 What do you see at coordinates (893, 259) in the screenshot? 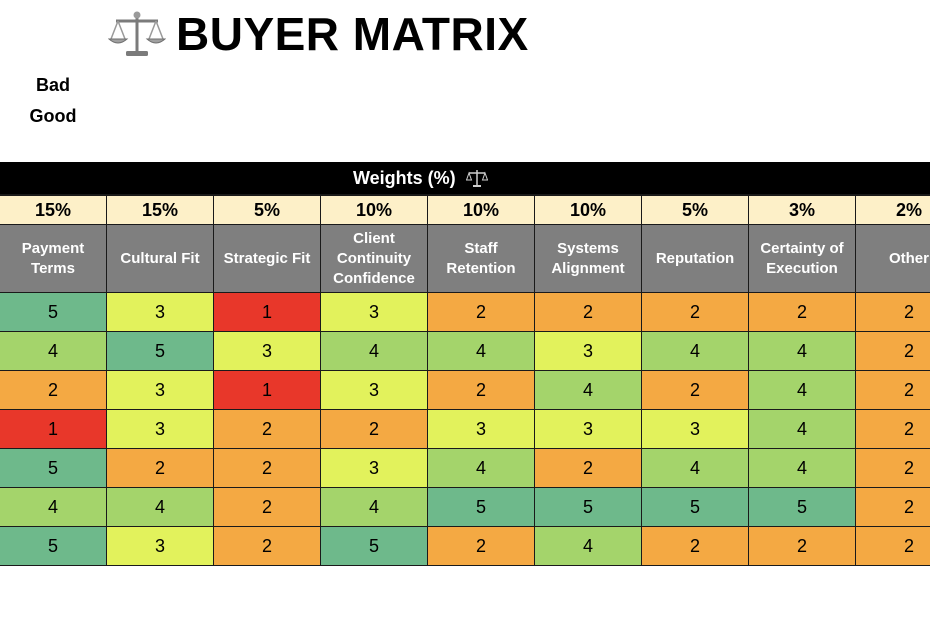
I see `criteria-header-cell: Other` at bounding box center [893, 259].